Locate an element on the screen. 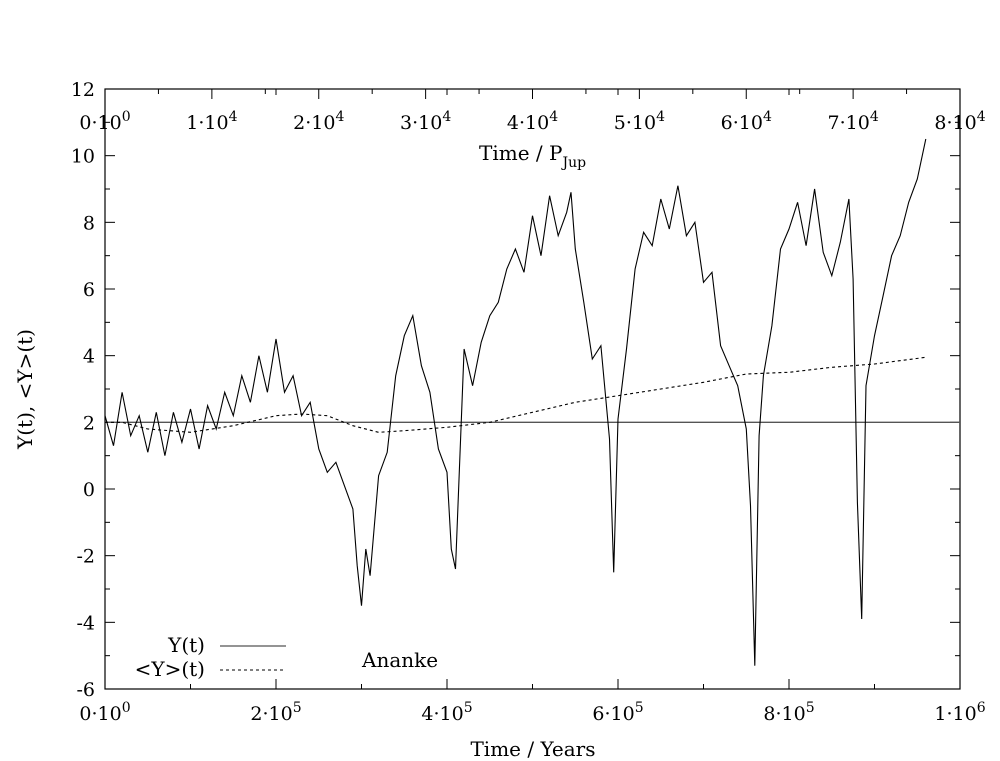 This screenshot has width=1000, height=761. x2-axis-label-sub: Jup is located at coordinates (573, 163).